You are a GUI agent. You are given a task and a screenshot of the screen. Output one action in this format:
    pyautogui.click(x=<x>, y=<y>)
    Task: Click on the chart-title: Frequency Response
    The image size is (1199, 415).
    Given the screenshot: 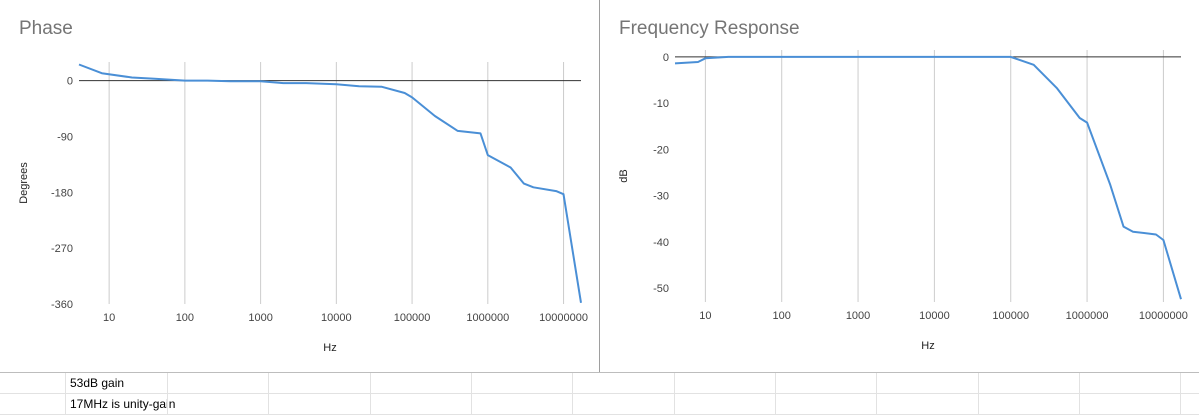 What is the action you would take?
    pyautogui.click(x=709, y=28)
    